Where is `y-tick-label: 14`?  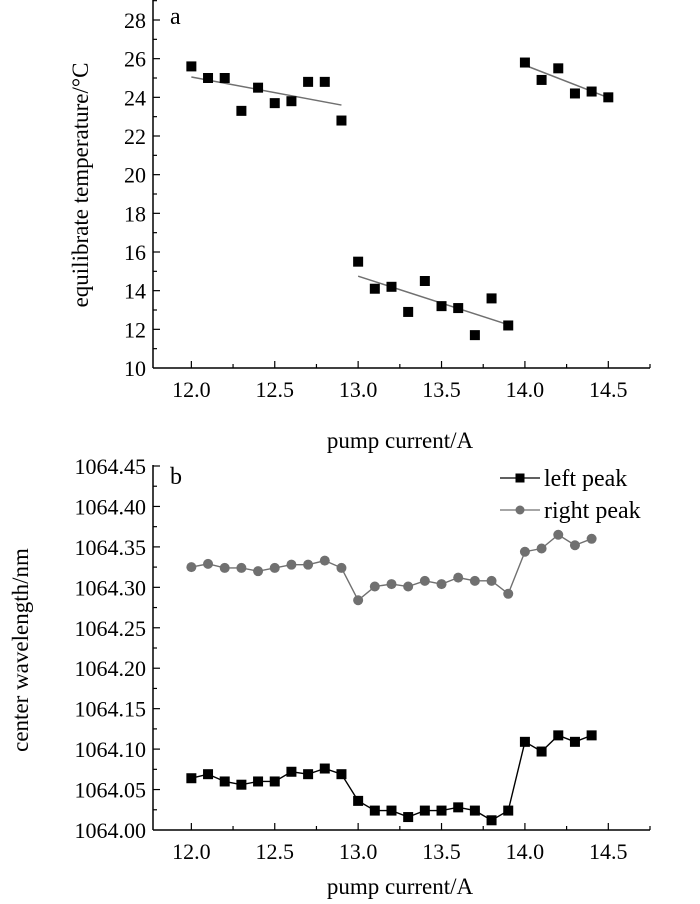
y-tick-label: 14 is located at coordinates (135, 291).